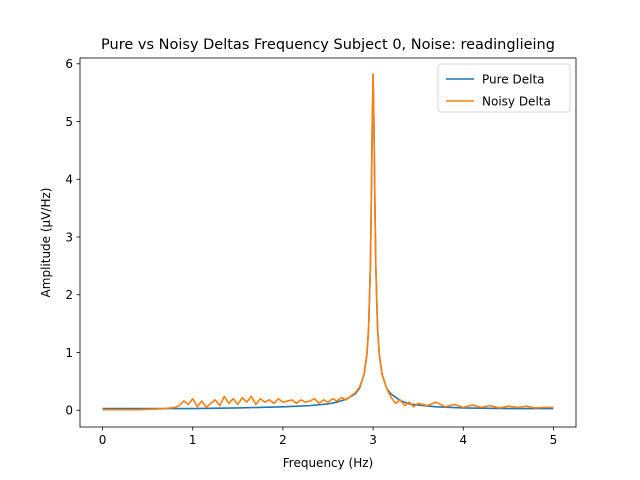 This screenshot has width=640, height=480. I want to click on x-tick-label: 4, so click(463, 440).